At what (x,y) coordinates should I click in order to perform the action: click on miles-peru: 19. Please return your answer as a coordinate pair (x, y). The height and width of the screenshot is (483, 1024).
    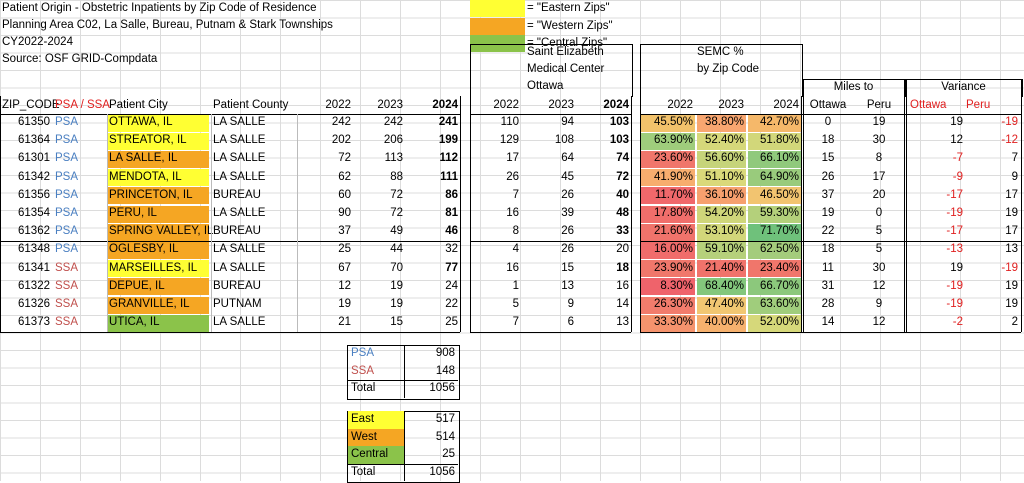
    Looking at the image, I should click on (879, 122).